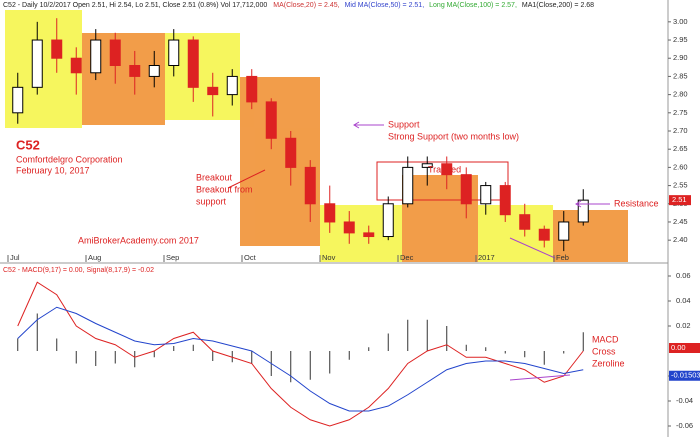 The height and width of the screenshot is (437, 700). I want to click on y-tick-label: 2.55, so click(680, 185).